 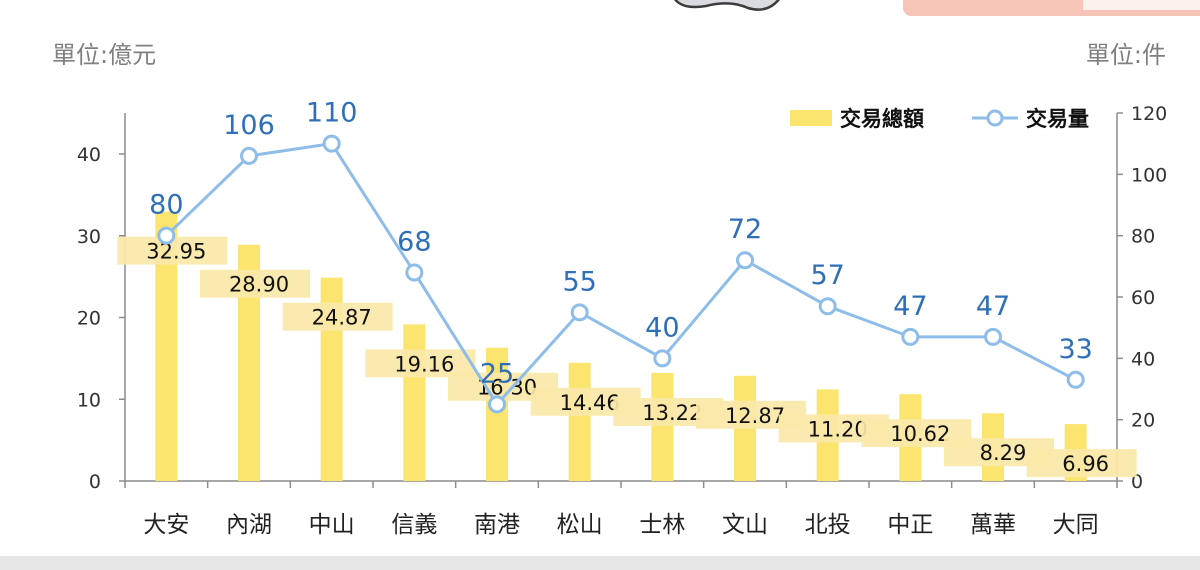 What do you see at coordinates (259, 285) in the screenshot?
I see `bar-value-label: 28.90` at bounding box center [259, 285].